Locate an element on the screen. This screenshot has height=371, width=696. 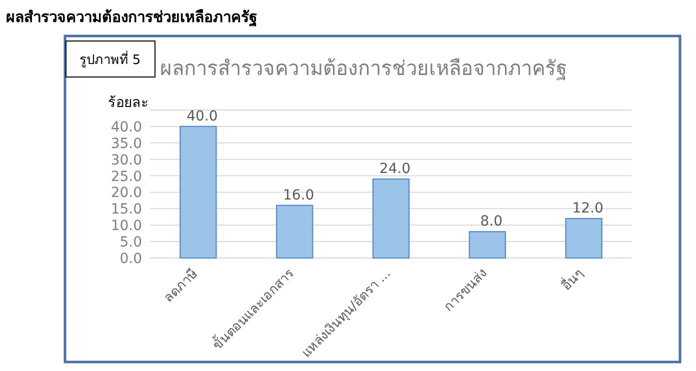
y-tick-label: 40.0 is located at coordinates (126, 127).